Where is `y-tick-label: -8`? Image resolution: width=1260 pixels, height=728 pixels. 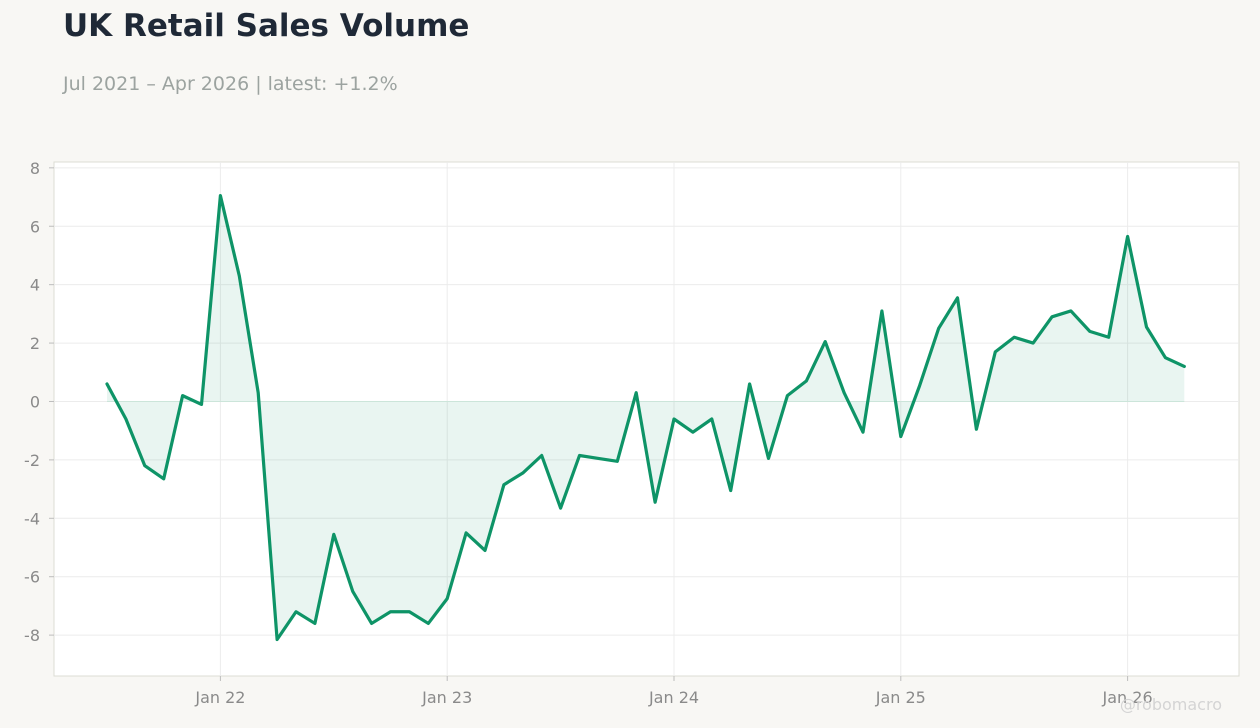 y-tick-label: -8 is located at coordinates (32, 635).